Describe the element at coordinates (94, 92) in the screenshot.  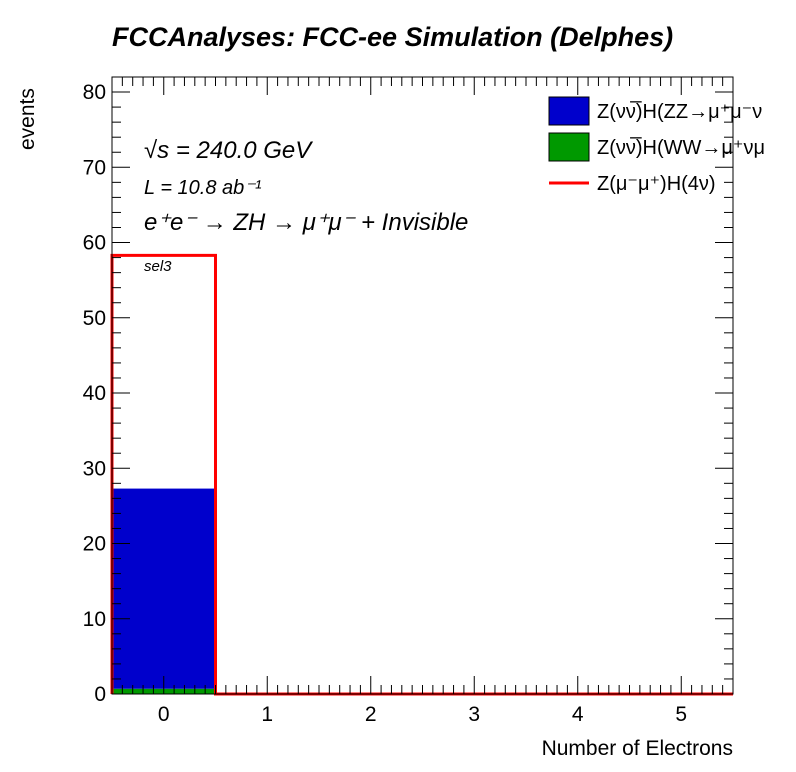
I see `y-tick-label: 80` at that location.